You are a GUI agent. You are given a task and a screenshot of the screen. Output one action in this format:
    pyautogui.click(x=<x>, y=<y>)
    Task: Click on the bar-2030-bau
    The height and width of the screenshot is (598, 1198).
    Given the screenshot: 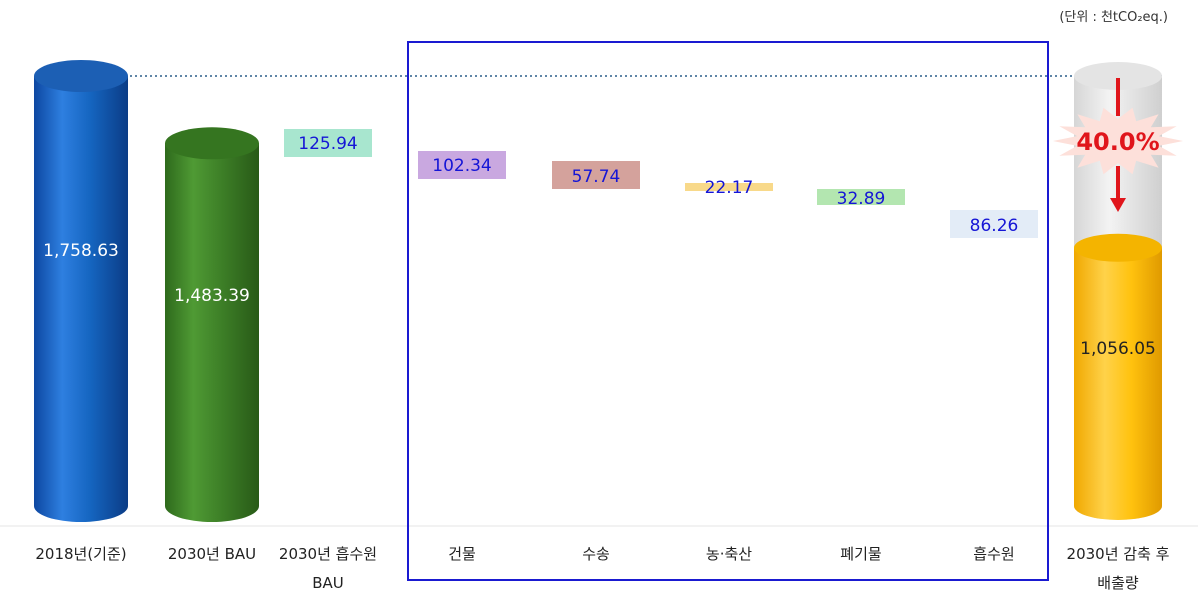 What is the action you would take?
    pyautogui.click(x=212, y=324)
    